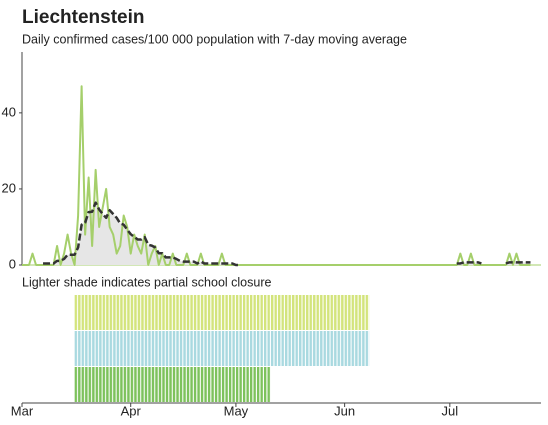 This screenshot has height=425, width=548. Describe the element at coordinates (450, 410) in the screenshot. I see `x-tick-label: Jul` at that location.